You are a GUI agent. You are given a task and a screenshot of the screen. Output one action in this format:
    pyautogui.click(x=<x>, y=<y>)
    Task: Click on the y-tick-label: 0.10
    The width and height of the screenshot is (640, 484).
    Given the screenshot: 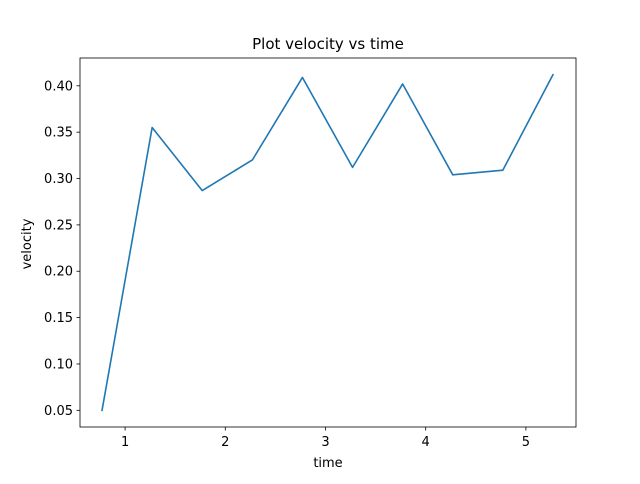 What is the action you would take?
    pyautogui.click(x=58, y=364)
    